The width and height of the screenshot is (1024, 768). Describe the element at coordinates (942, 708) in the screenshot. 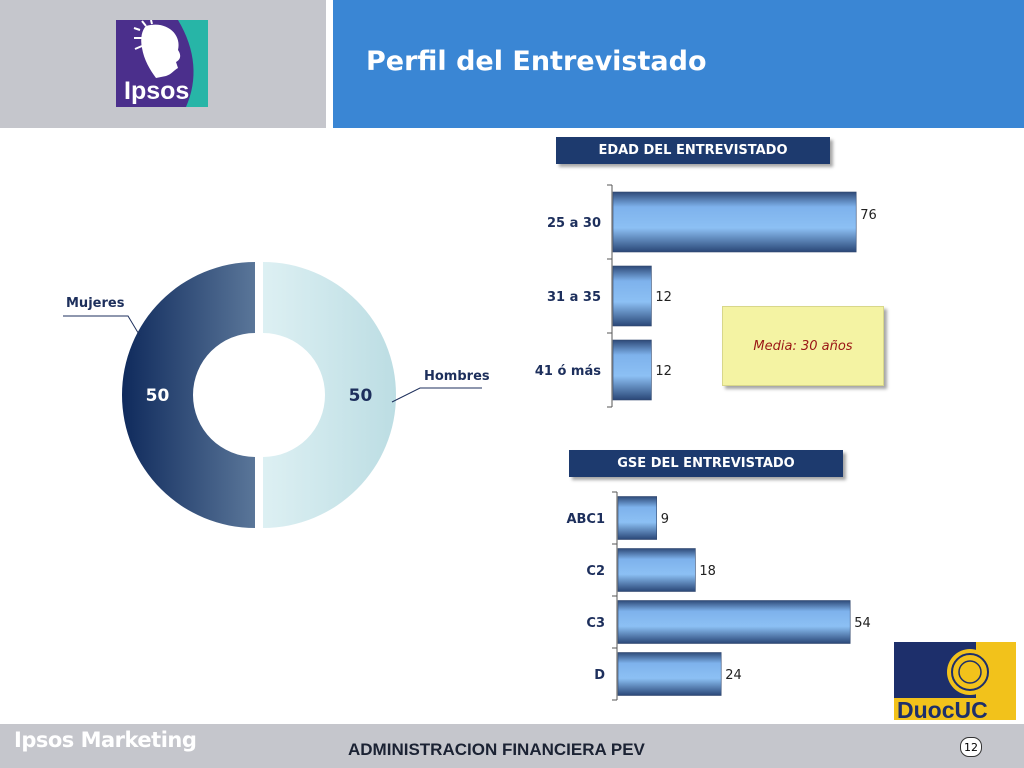

I see `duocuc-logo-text: DuocUC` at that location.